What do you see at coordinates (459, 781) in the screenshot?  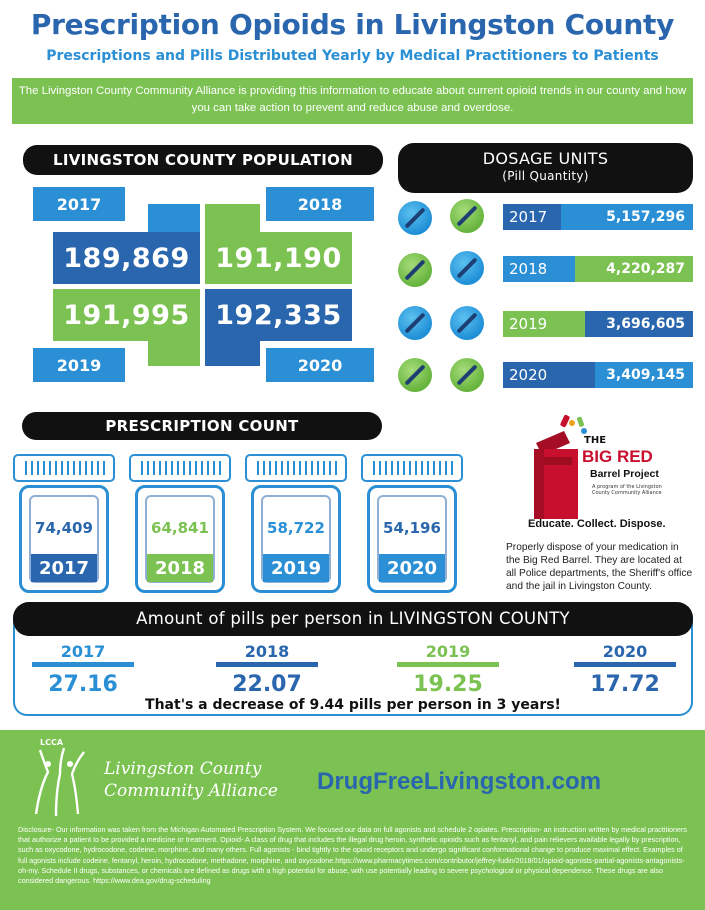 I see `website-link: DrugFreeLivingston.com` at bounding box center [459, 781].